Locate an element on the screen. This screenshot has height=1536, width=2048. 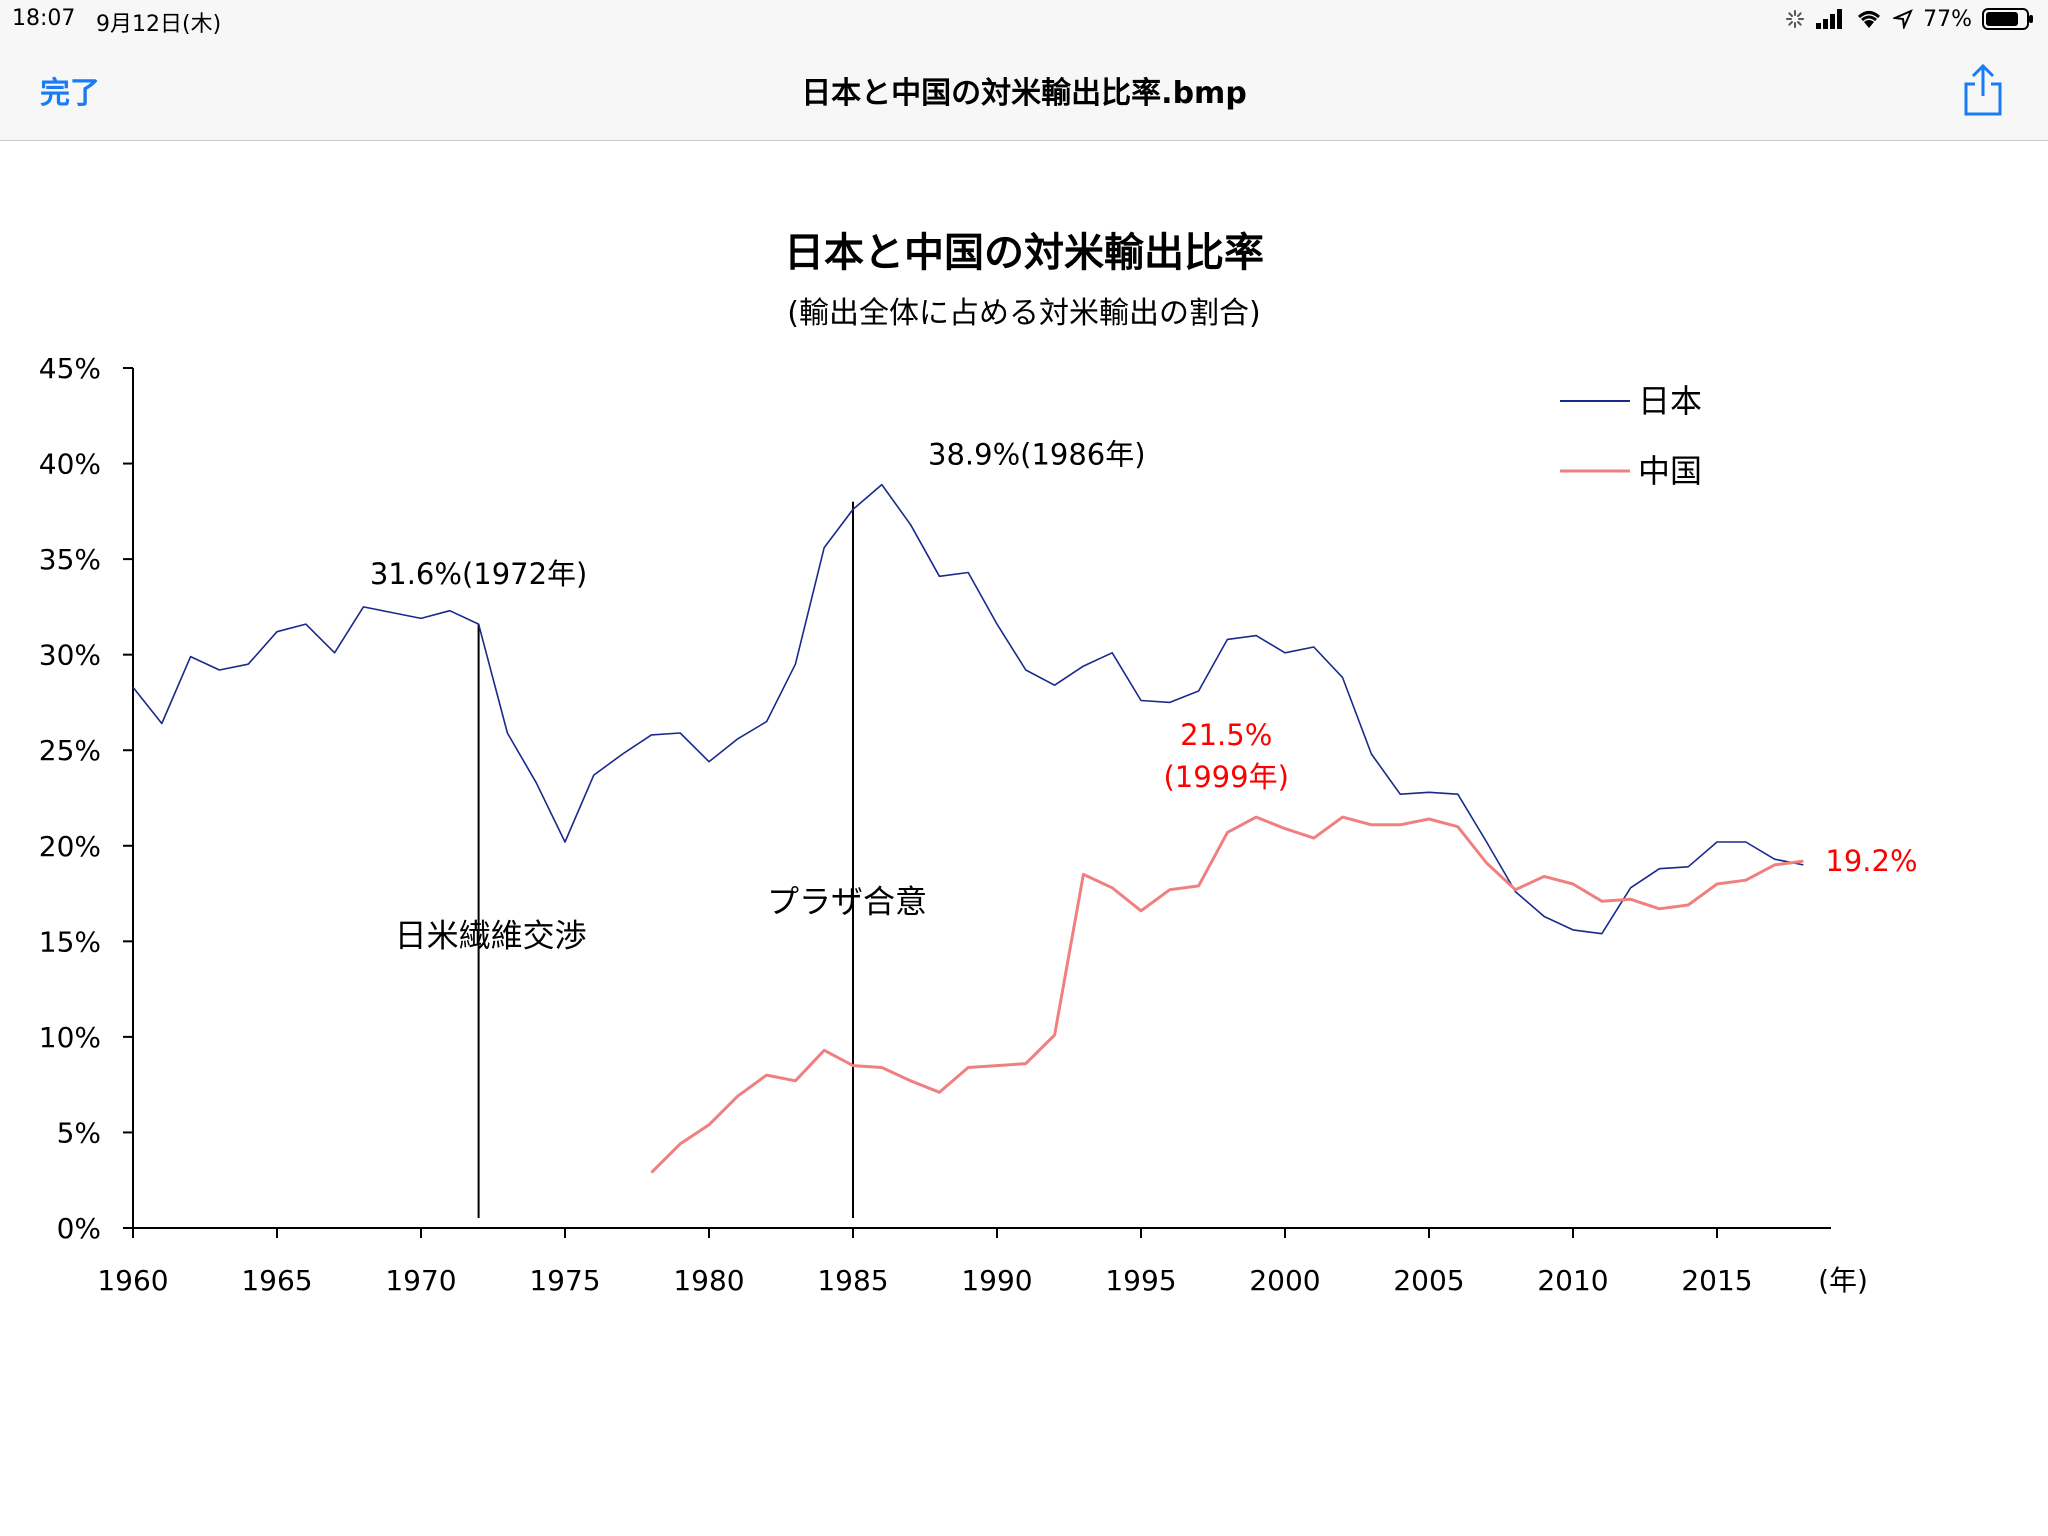
annotation-china-1999-value: 21.5% is located at coordinates (1226, 735).